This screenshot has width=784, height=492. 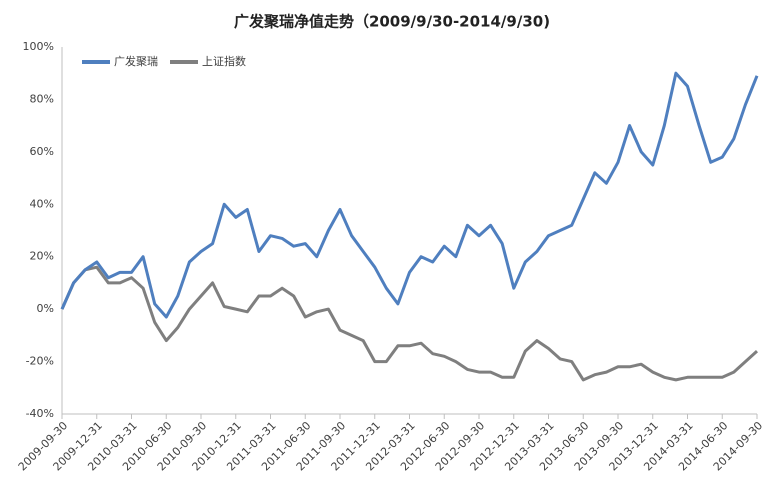 I want to click on y-tick-label: 40%, so click(x=42, y=203).